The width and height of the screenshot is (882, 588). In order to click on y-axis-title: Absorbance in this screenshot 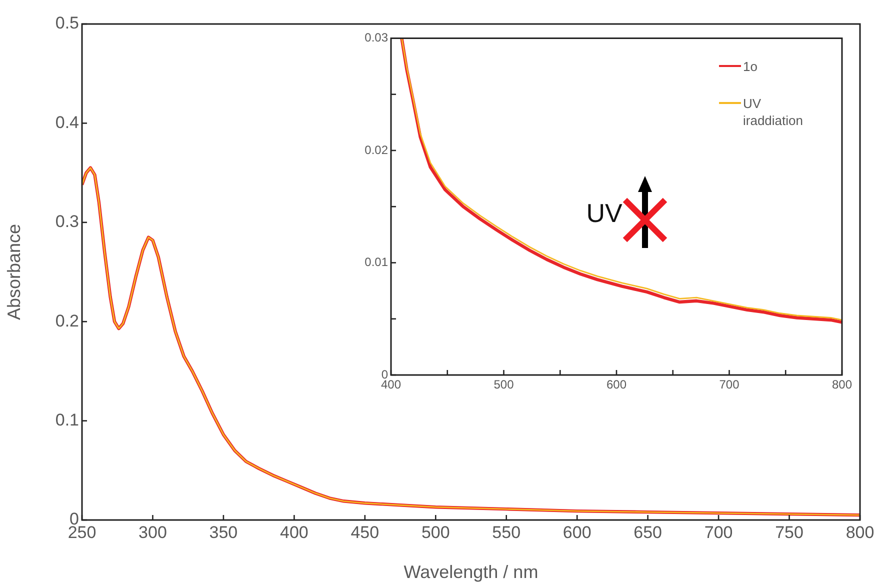, I will do `click(14, 272)`.